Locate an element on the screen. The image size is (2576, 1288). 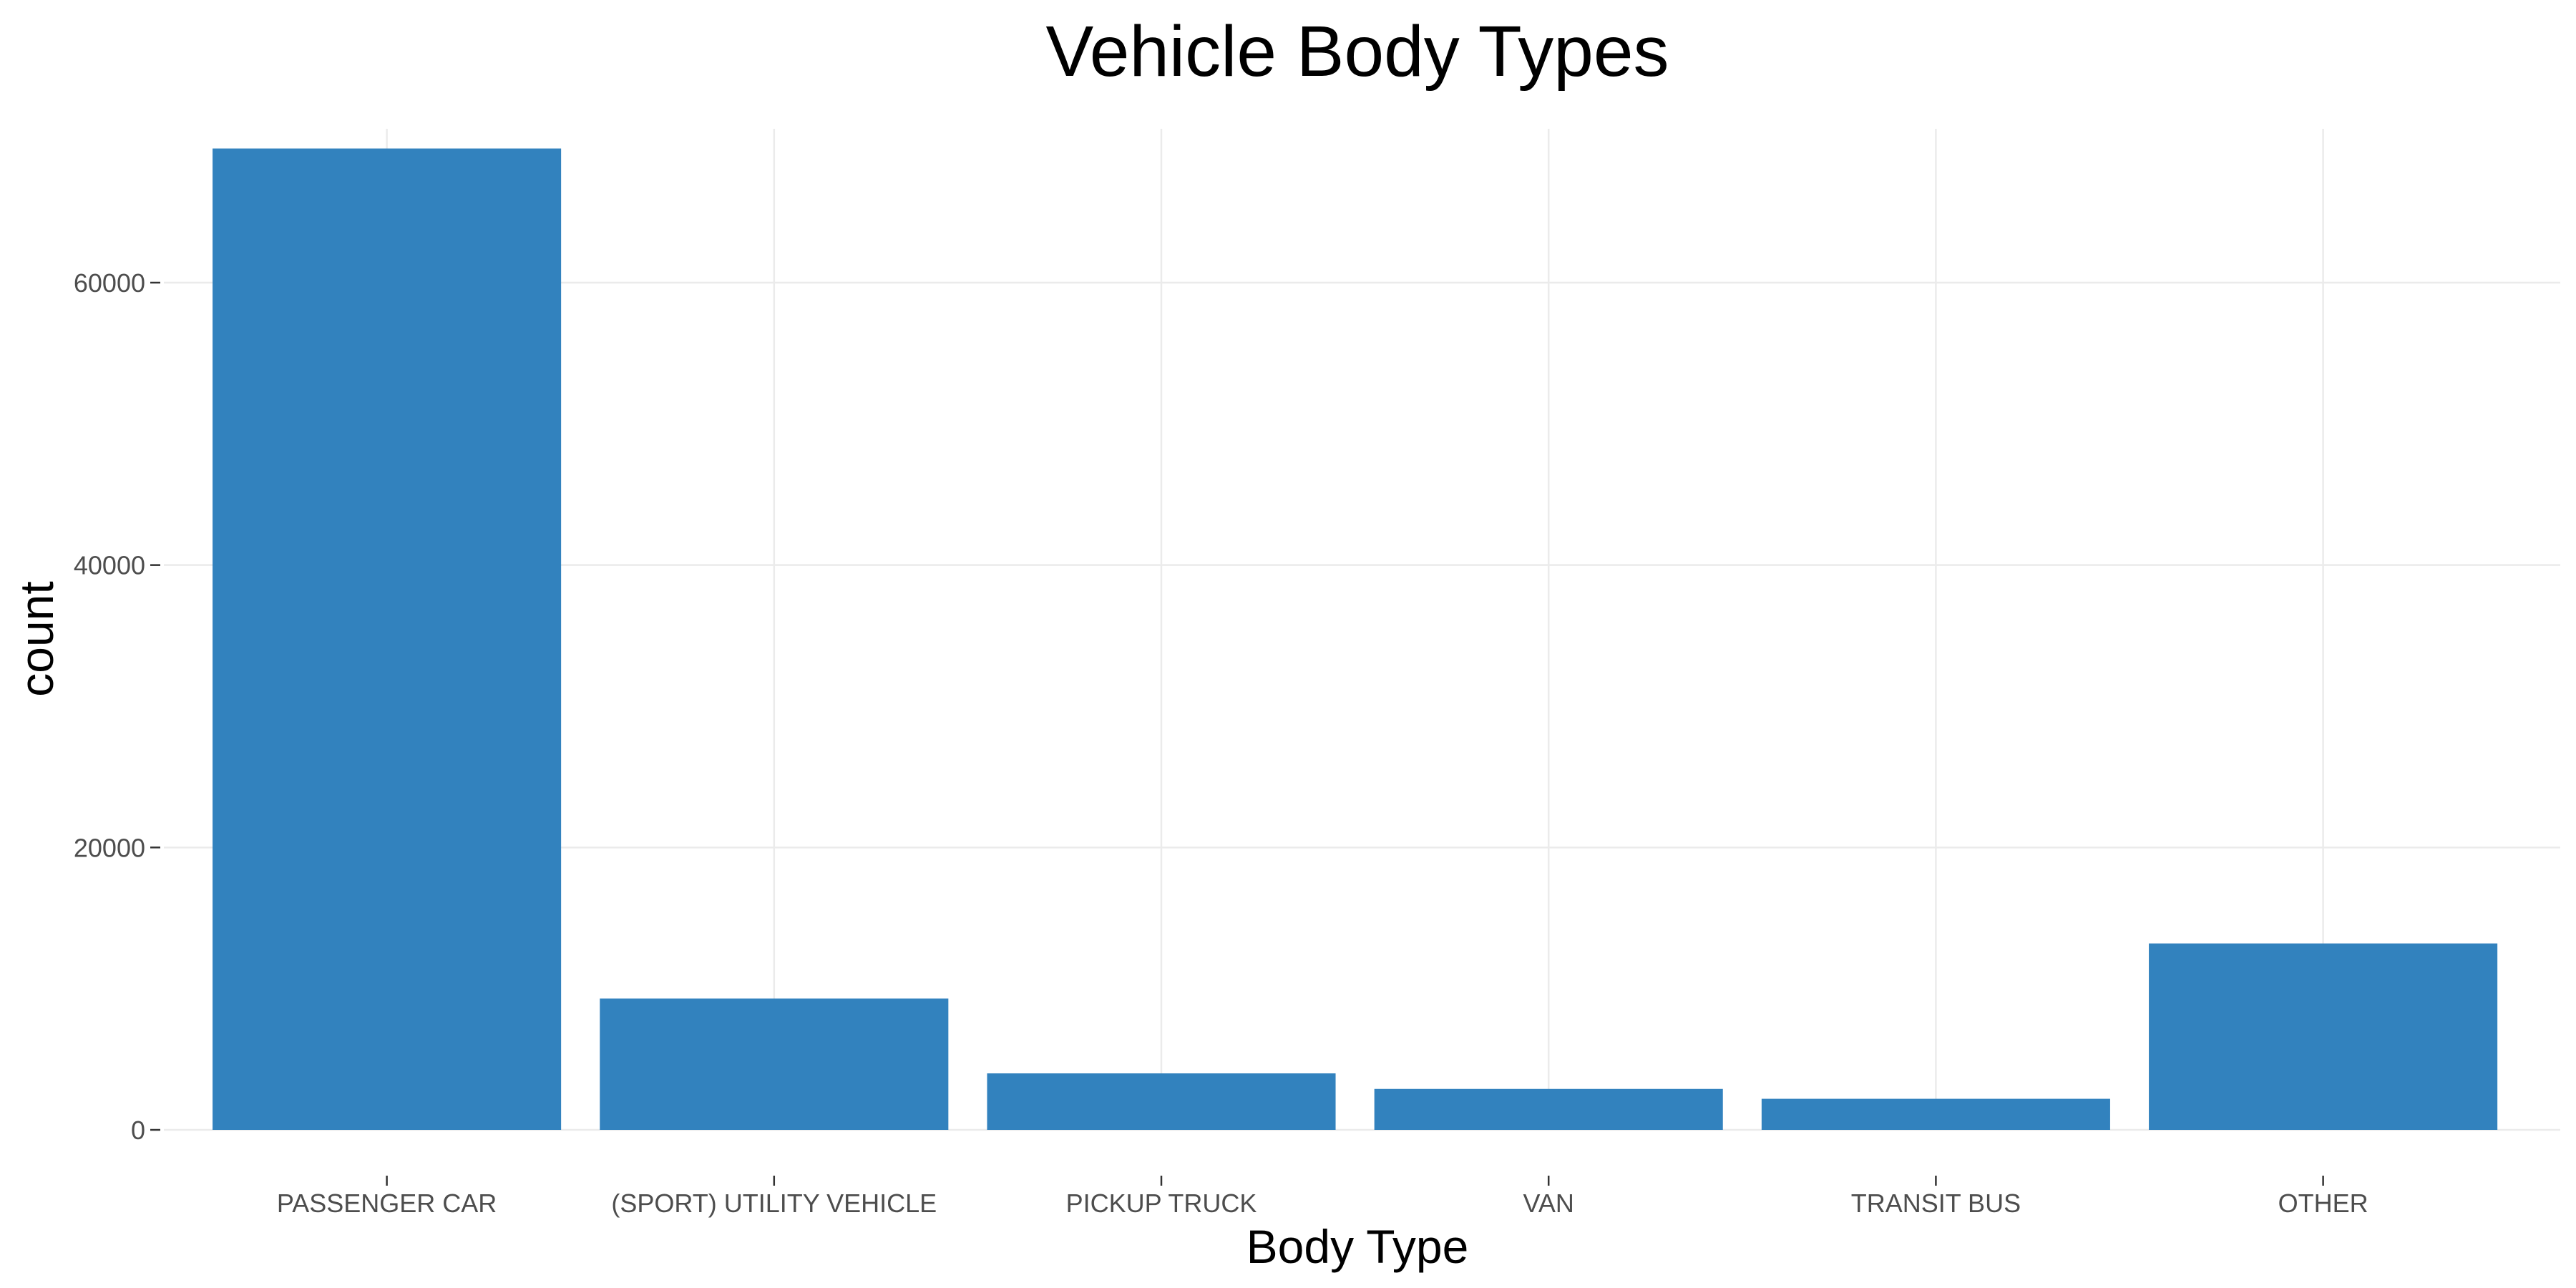
y-tick-label: 40000 is located at coordinates (109, 565).